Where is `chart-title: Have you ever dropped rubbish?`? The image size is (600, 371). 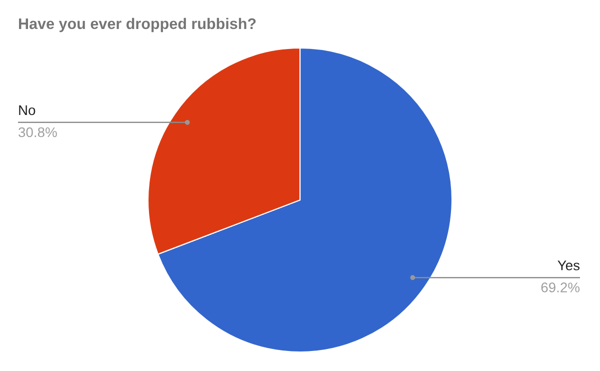 chart-title: Have you ever dropped rubbish? is located at coordinates (137, 25).